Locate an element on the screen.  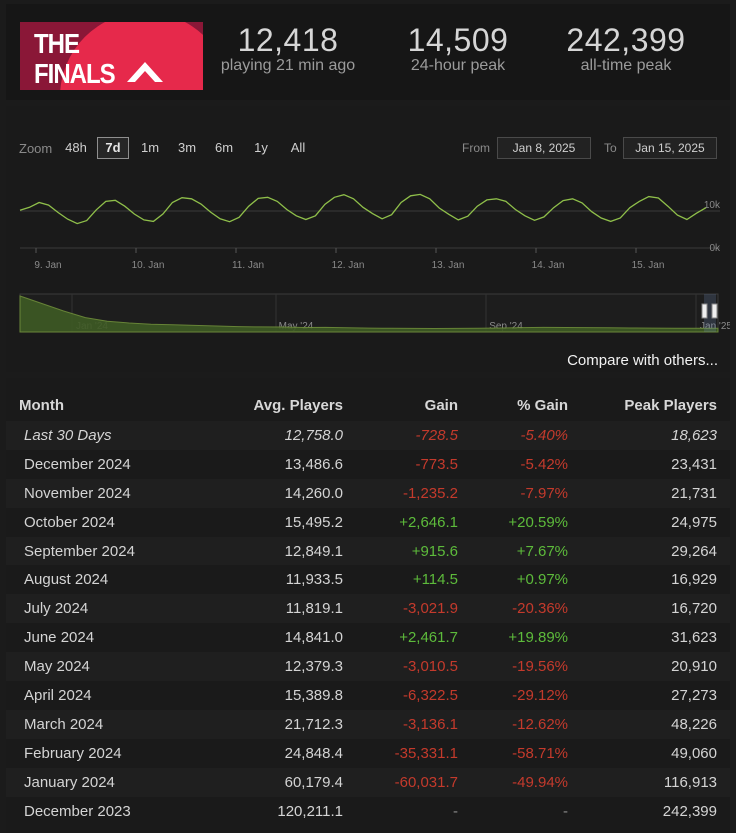
zoom-1y-button: 1y is located at coordinates (261, 147).